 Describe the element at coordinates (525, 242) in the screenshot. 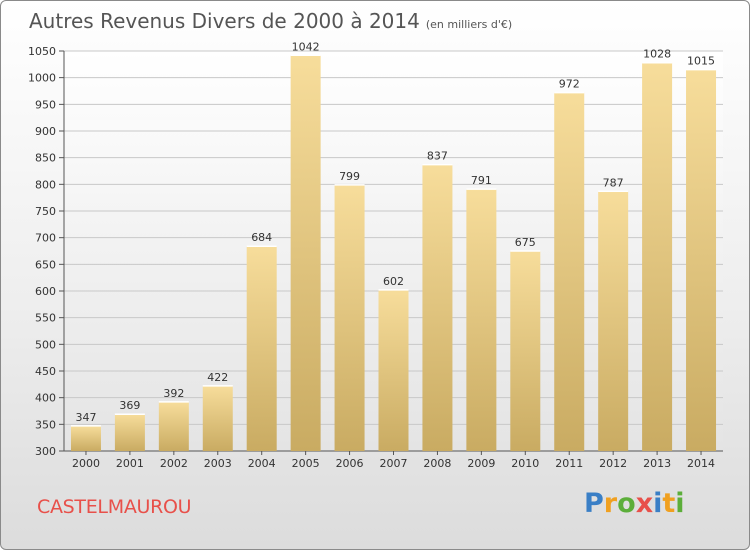

I see `data-label: 675` at that location.